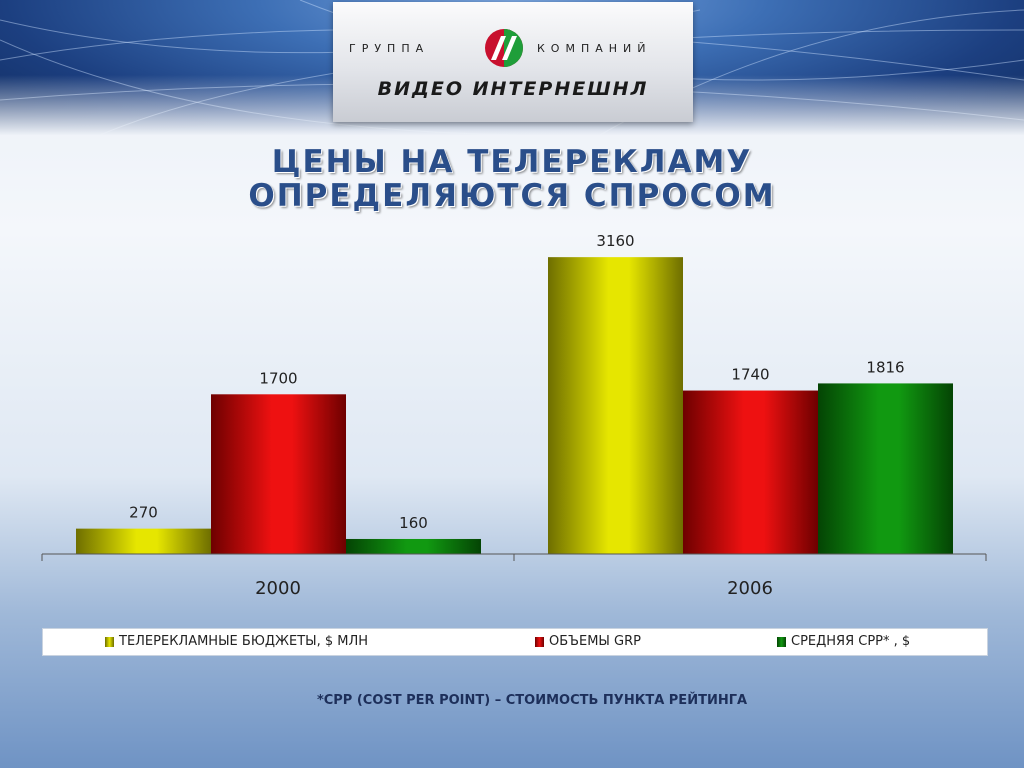  Describe the element at coordinates (514, 588) in the screenshot. I see `category-labels: 2000 2006` at that location.